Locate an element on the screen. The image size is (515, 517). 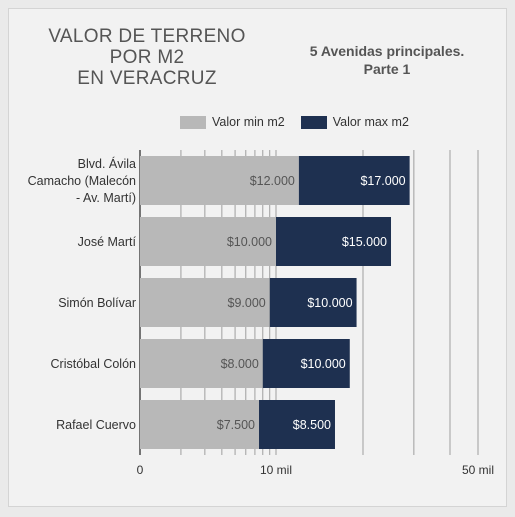
data-label-max: $15.000 is located at coordinates (364, 242).